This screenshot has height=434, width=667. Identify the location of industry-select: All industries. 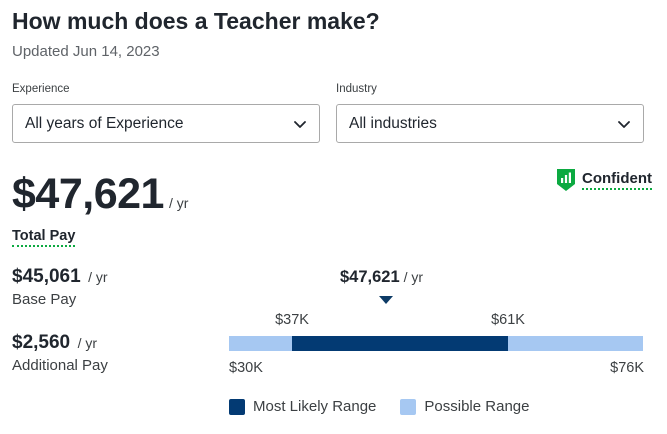
(490, 123).